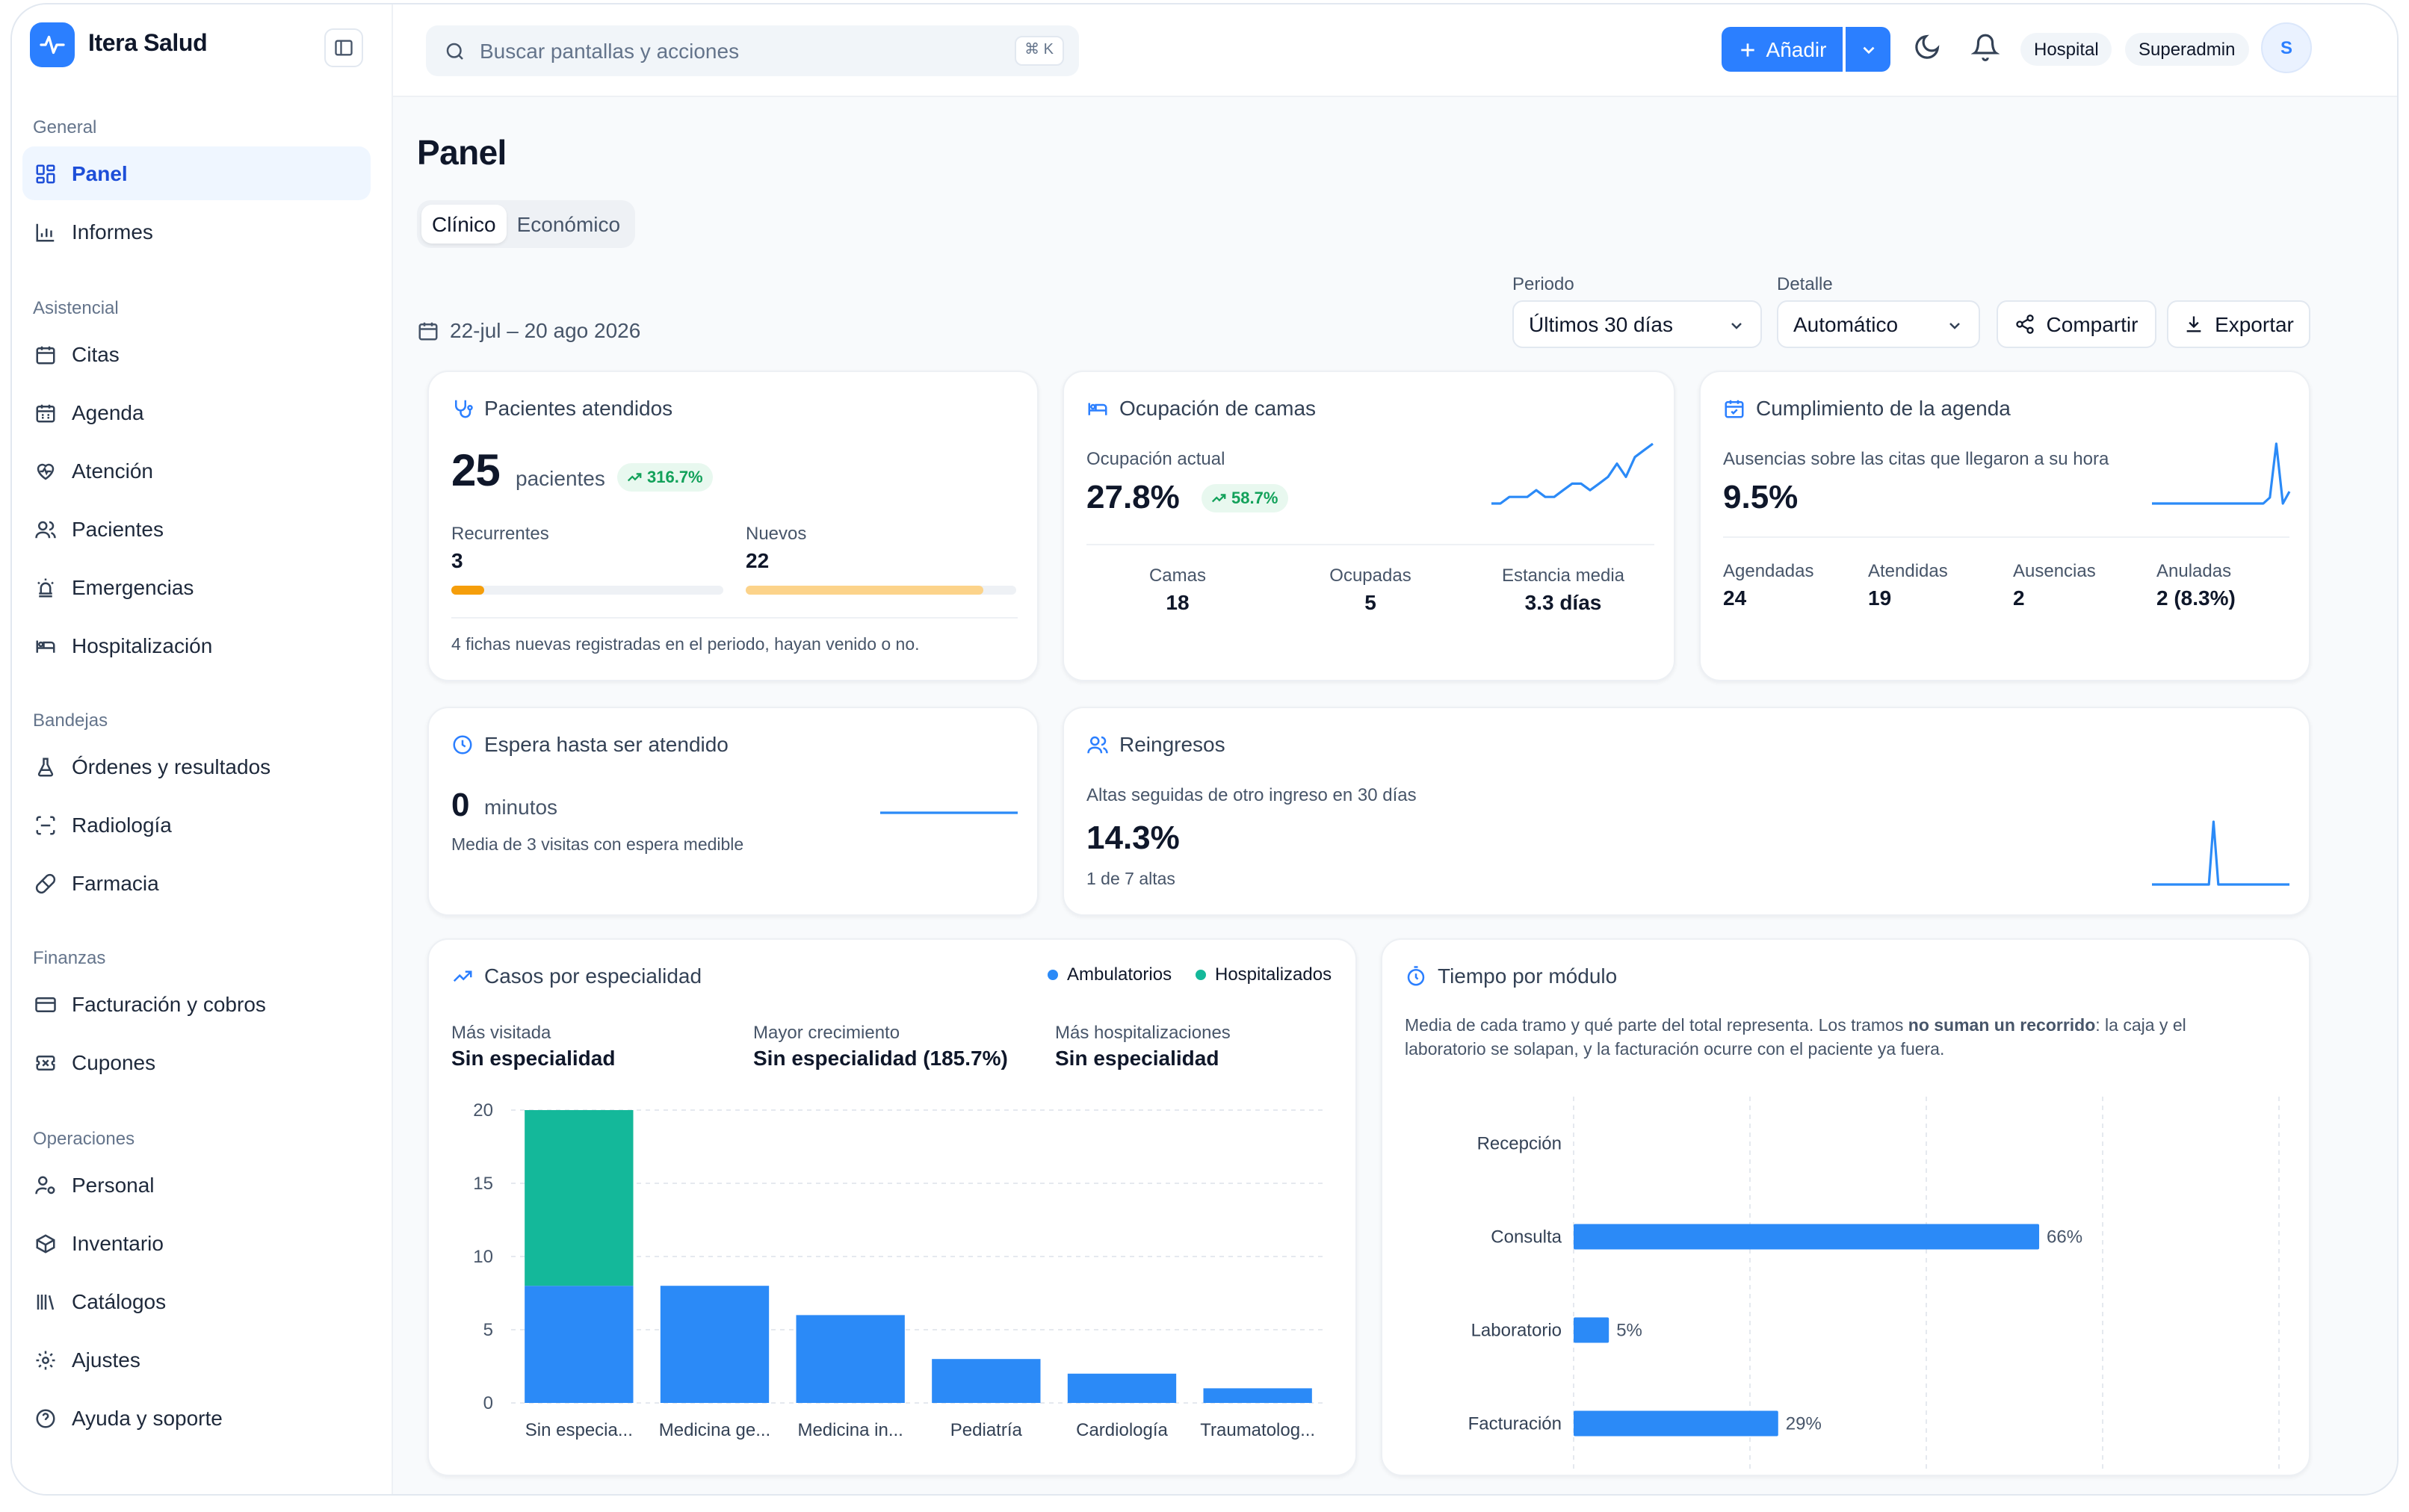 The height and width of the screenshot is (1512, 2409). Describe the element at coordinates (2187, 49) in the screenshot. I see `role-pill: Superadmin` at that location.